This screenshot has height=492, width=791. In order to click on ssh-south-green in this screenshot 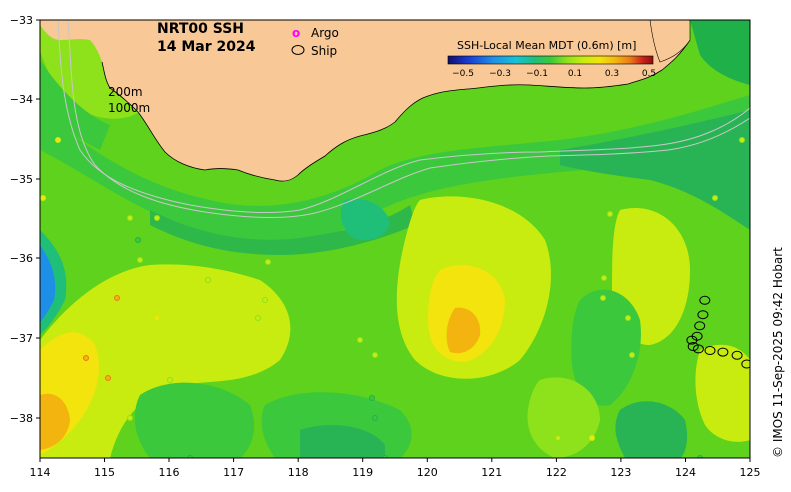, I will do `click(194, 420)`.